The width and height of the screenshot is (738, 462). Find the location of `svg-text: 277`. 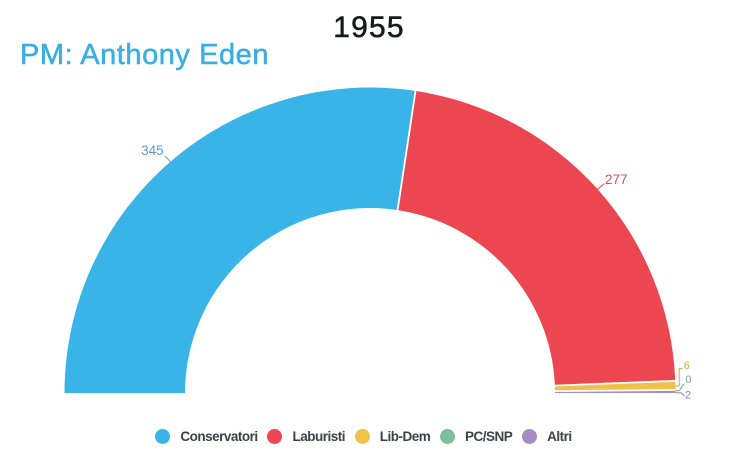

svg-text: 277 is located at coordinates (616, 179).